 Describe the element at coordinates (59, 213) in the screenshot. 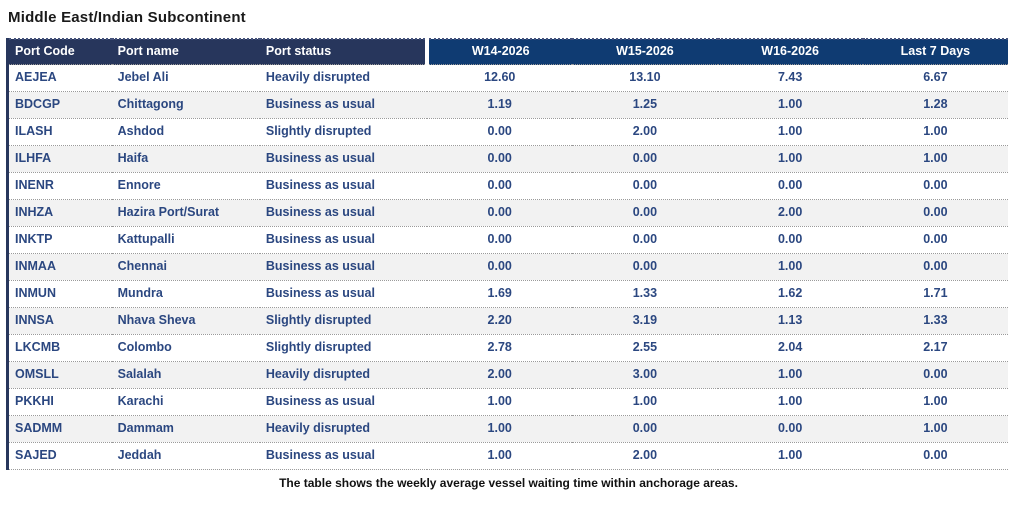

I see `port-code-cell: INHZA` at that location.